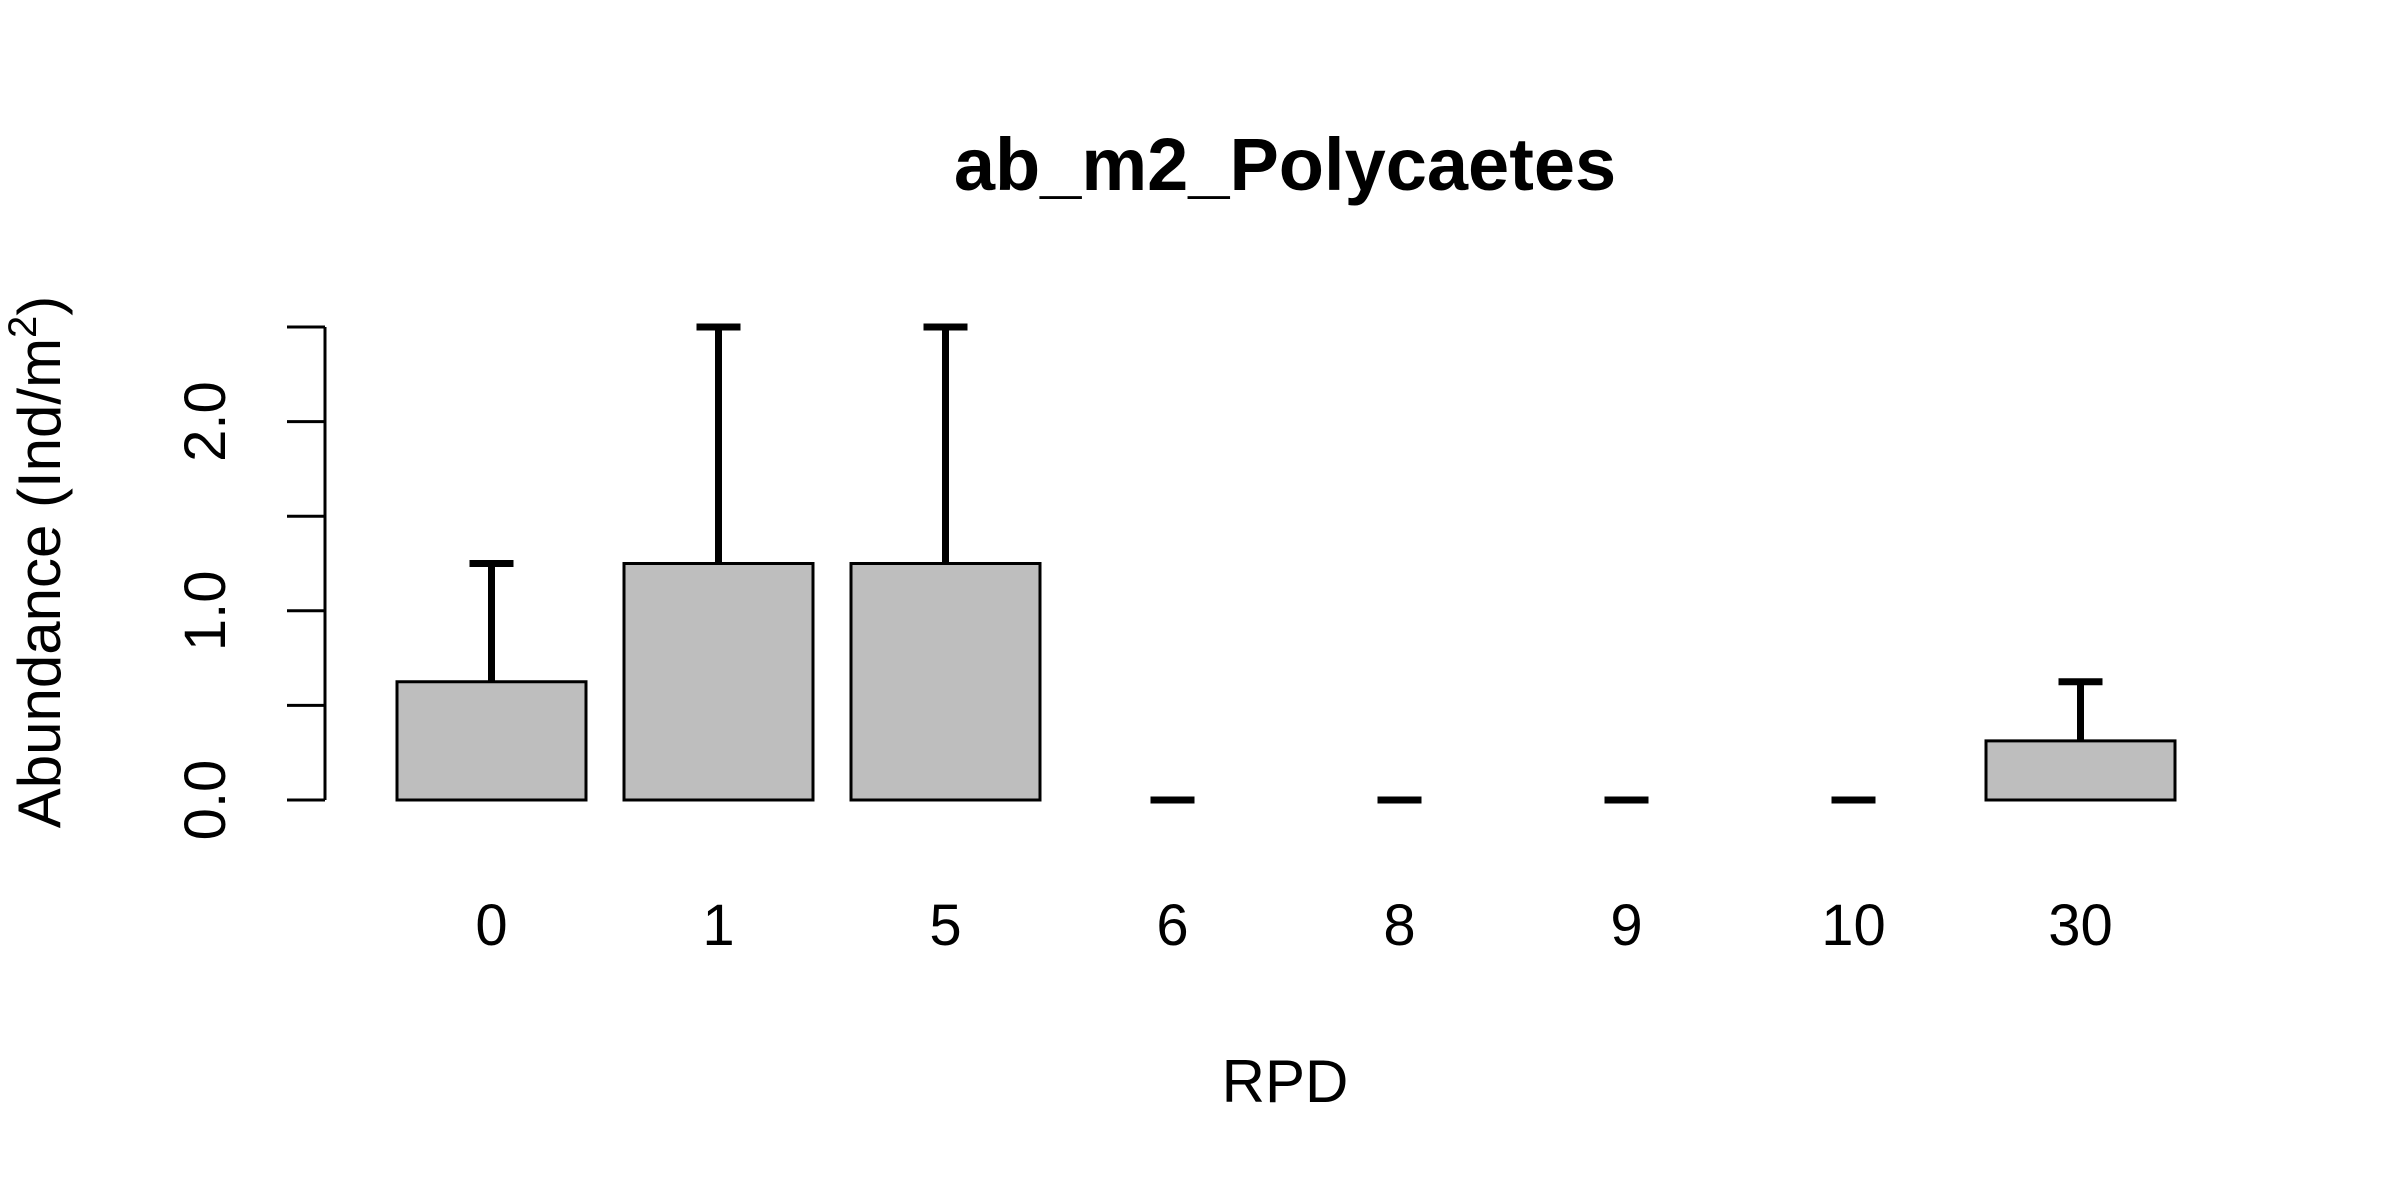 The image size is (2400, 1200). I want to click on y-axis-label-main: Abundance (Ind/m, so click(39, 583).